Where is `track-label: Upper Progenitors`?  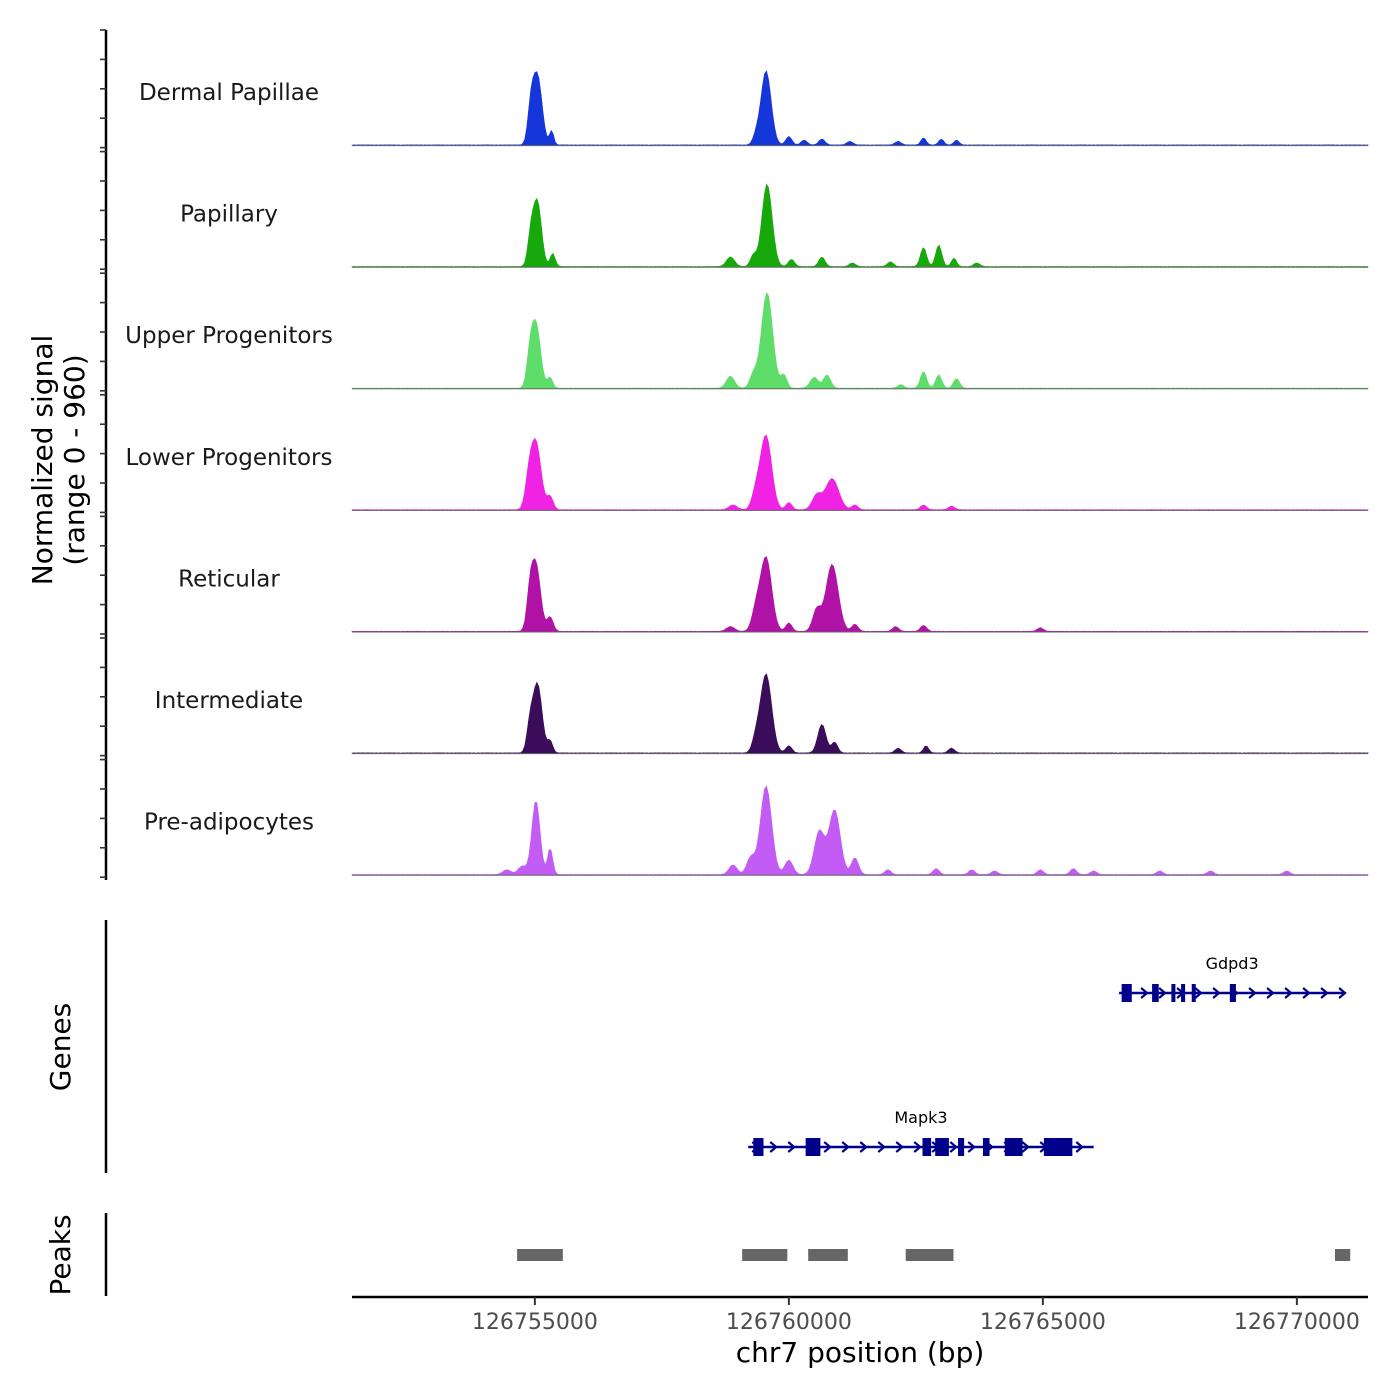 track-label: Upper Progenitors is located at coordinates (229, 336).